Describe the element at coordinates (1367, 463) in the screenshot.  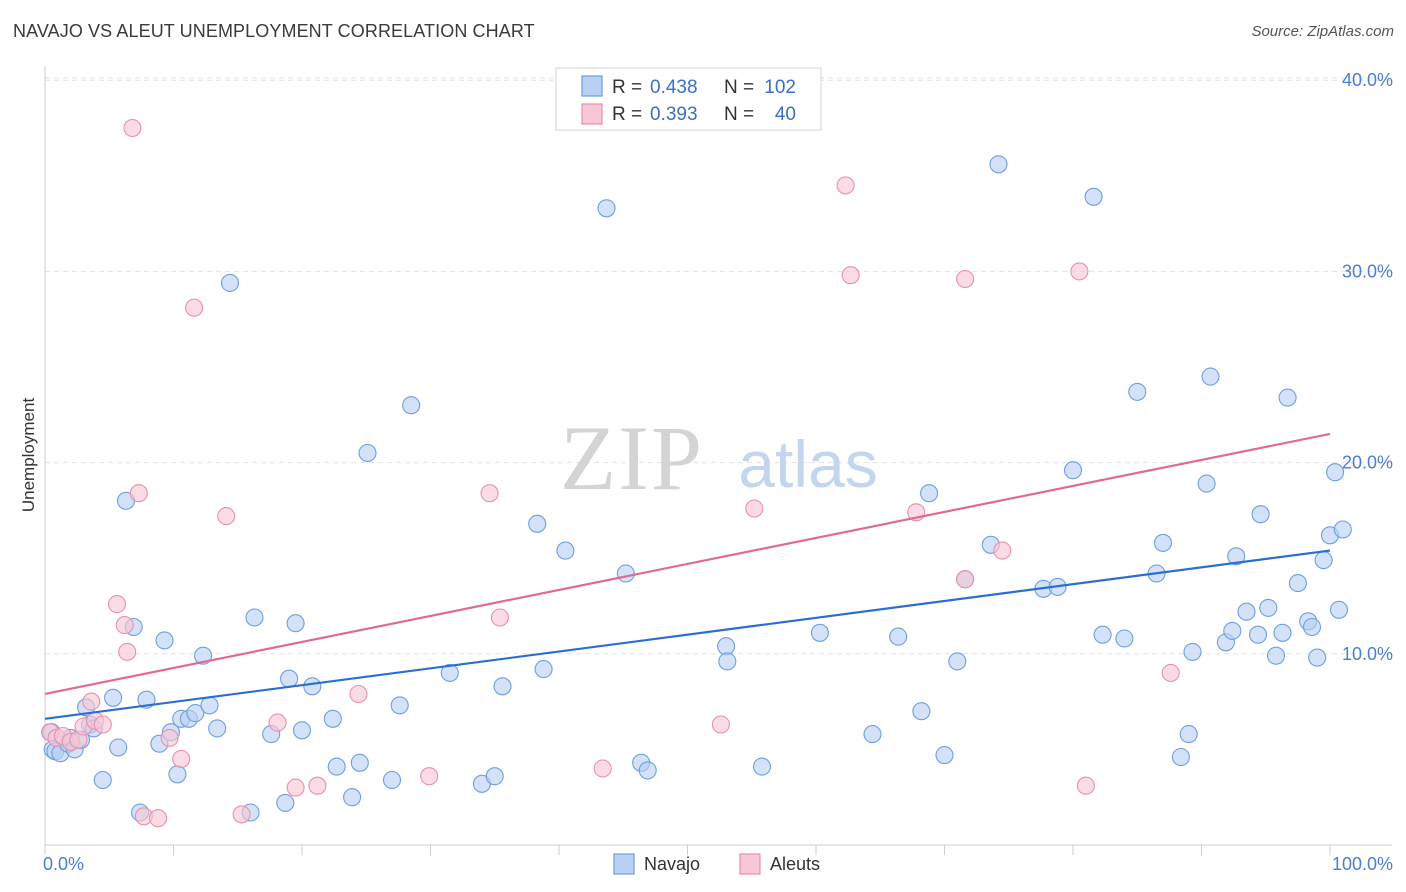
I see `y-tick-label: 20.0%` at that location.